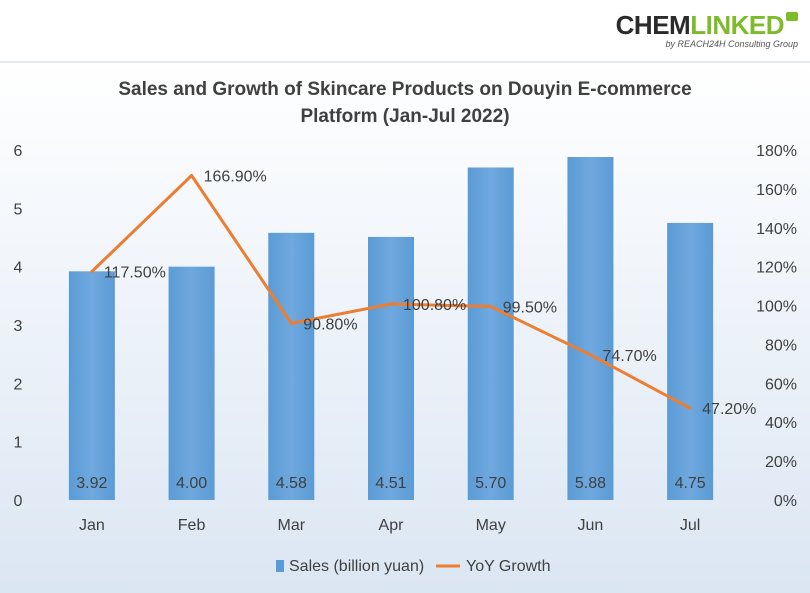  What do you see at coordinates (18, 326) in the screenshot?
I see `left-axis-tick-label: 3` at bounding box center [18, 326].